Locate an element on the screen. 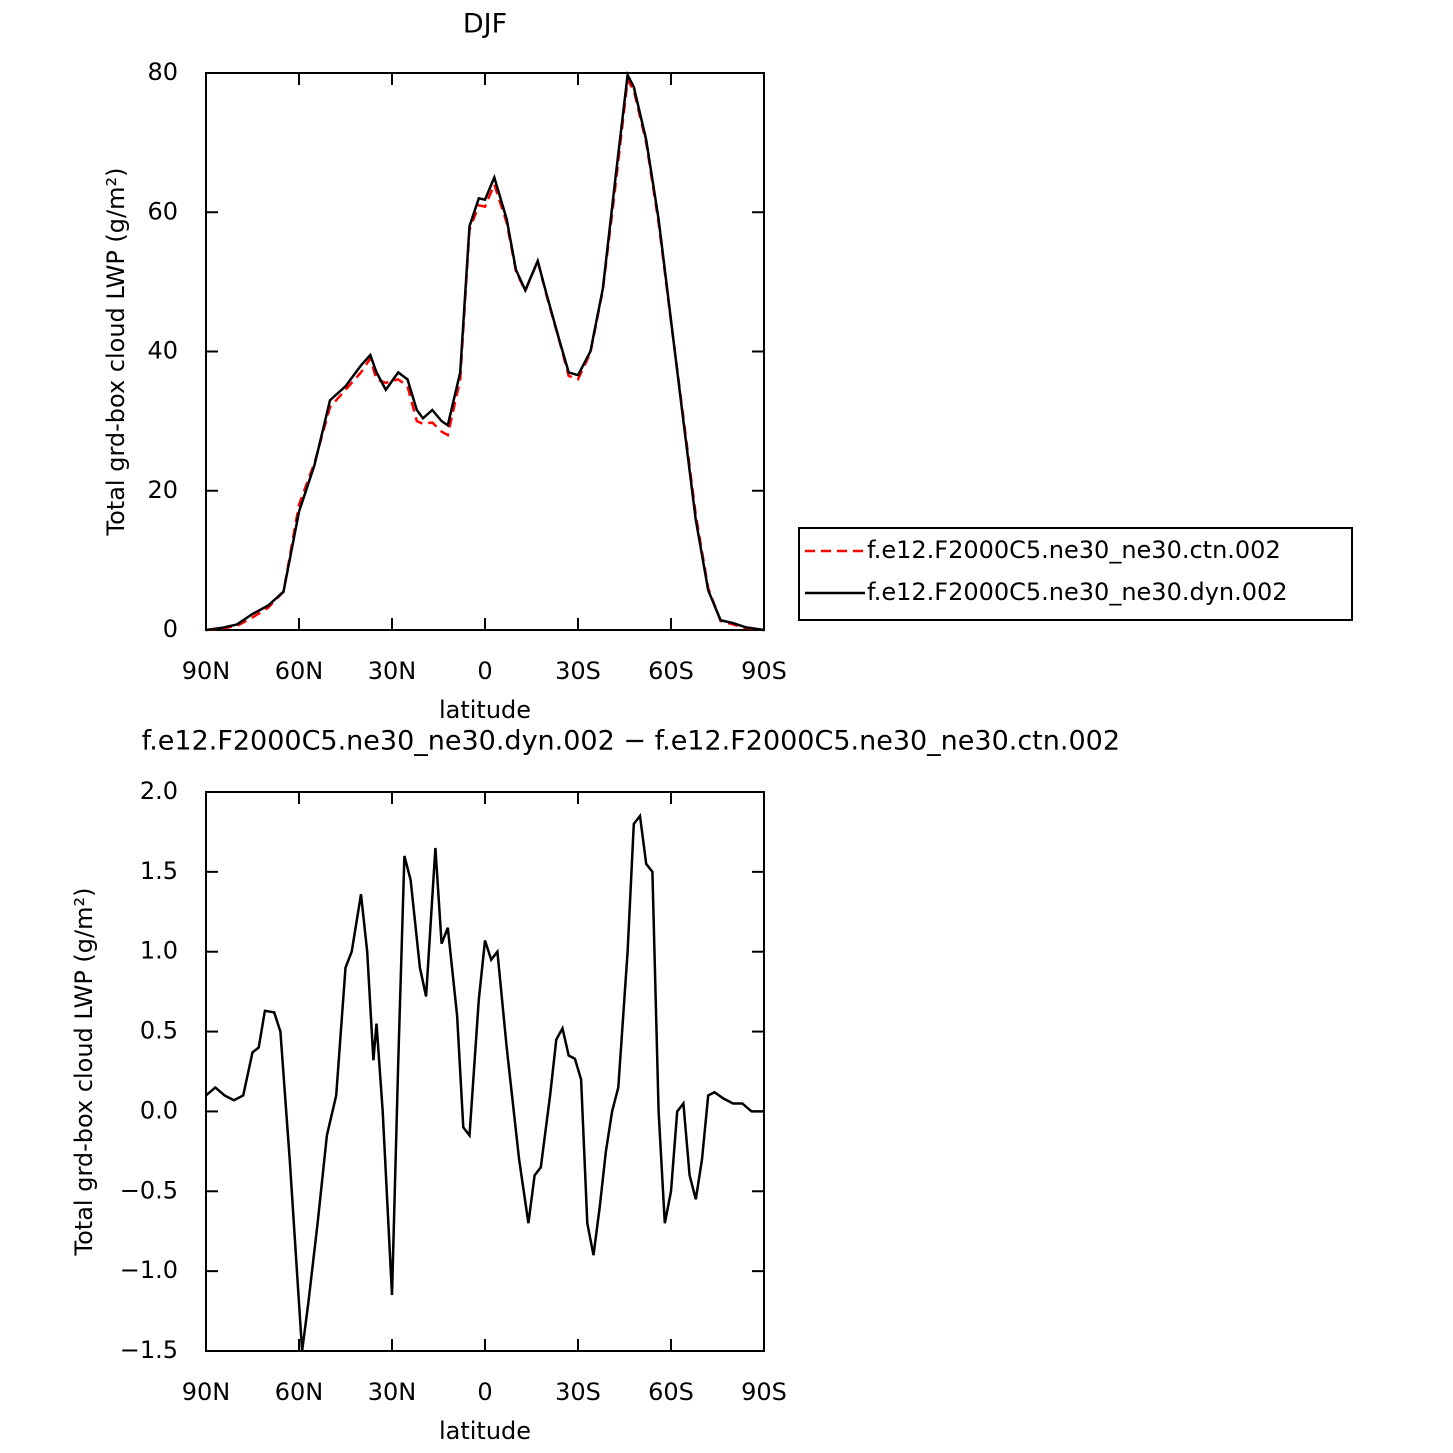 Image resolution: width=1453 pixels, height=1453 pixels. y-tick-label: 1.5 is located at coordinates (159, 871).